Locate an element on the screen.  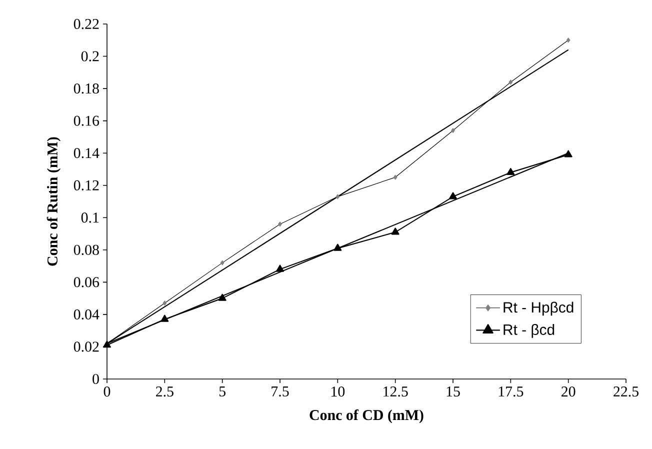
y-tick-label: 0.04 is located at coordinates (87, 314).